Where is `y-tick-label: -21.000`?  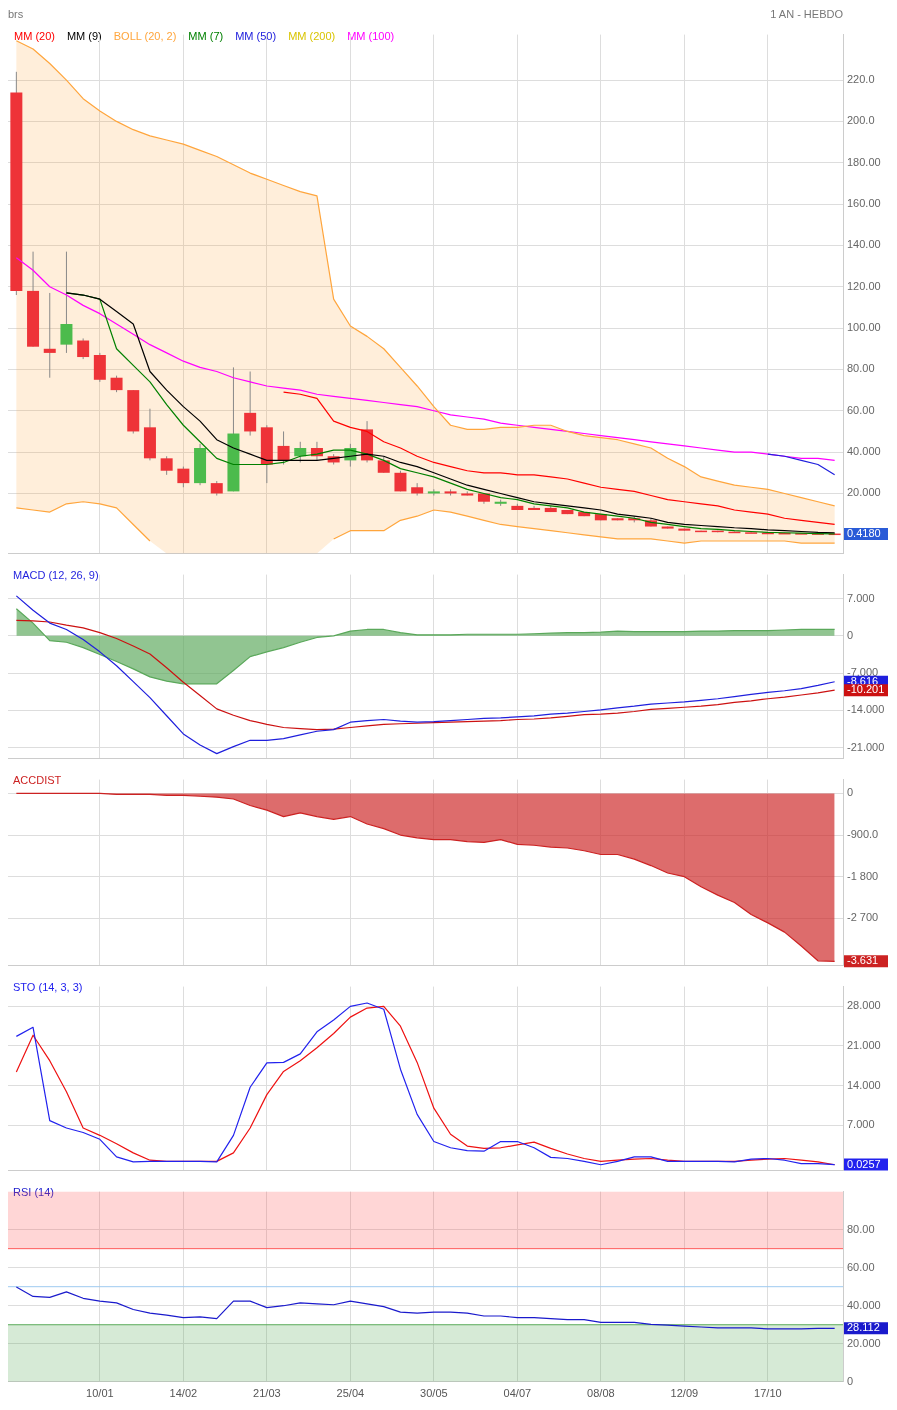
y-tick-label: -21.000 is located at coordinates (866, 746).